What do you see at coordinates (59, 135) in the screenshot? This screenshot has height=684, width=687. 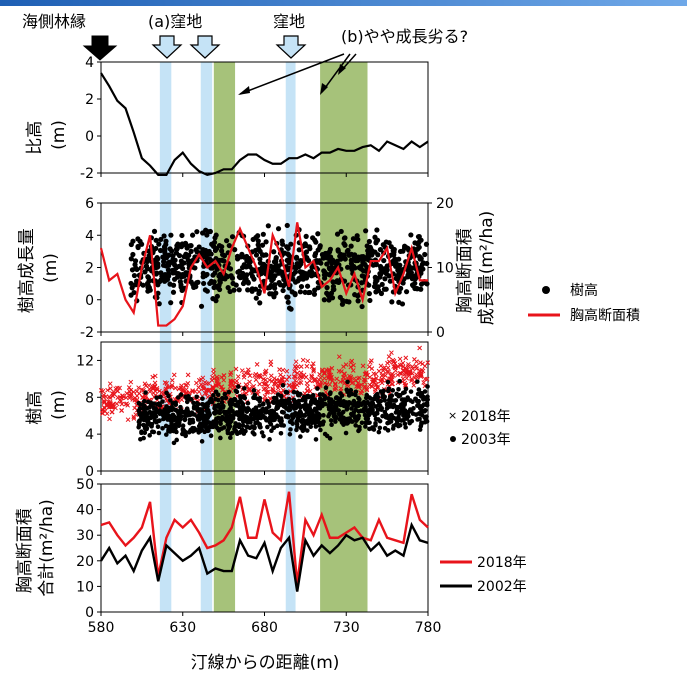 I see `panel1-ylabel-line2: (m)` at bounding box center [59, 135].